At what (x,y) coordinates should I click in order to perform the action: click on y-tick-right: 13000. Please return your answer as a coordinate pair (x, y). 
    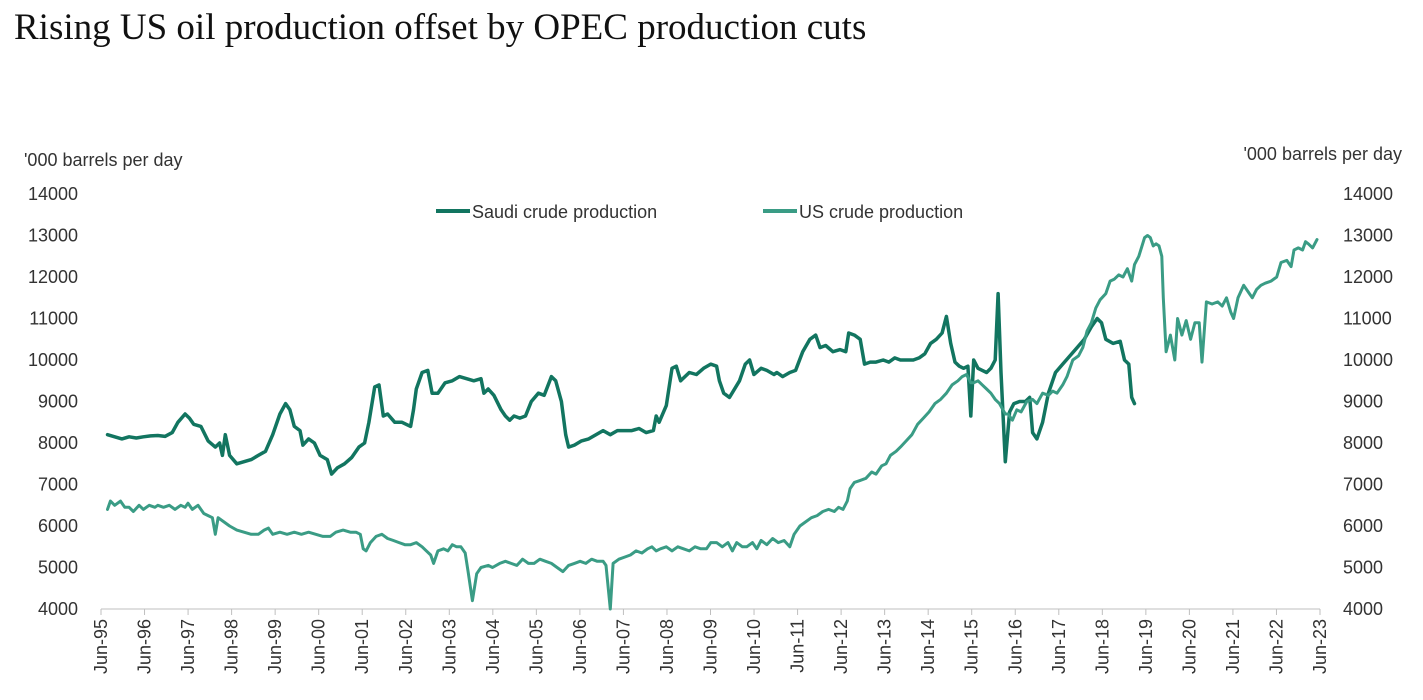
    Looking at the image, I should click on (1368, 236).